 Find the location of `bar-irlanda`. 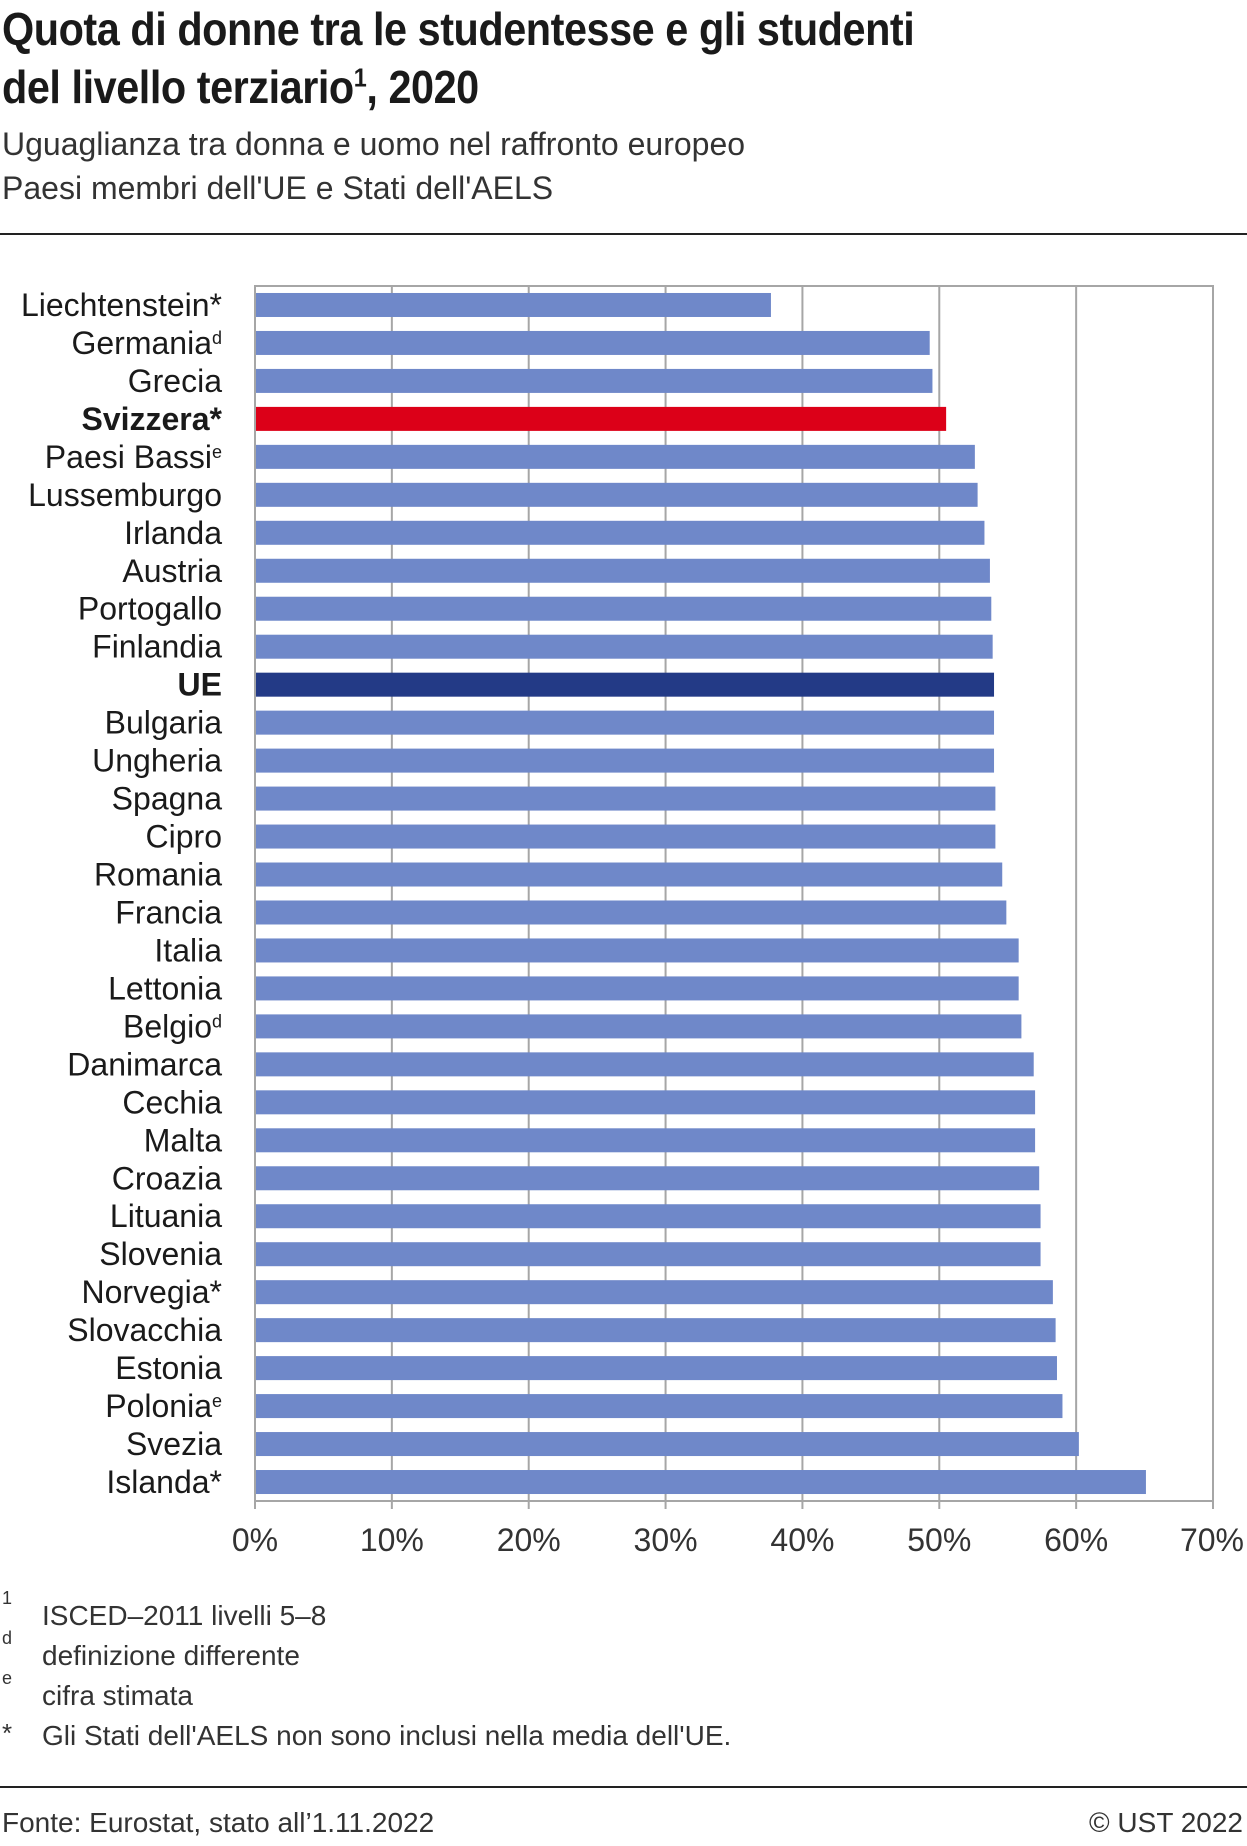

bar-irlanda is located at coordinates (620, 532).